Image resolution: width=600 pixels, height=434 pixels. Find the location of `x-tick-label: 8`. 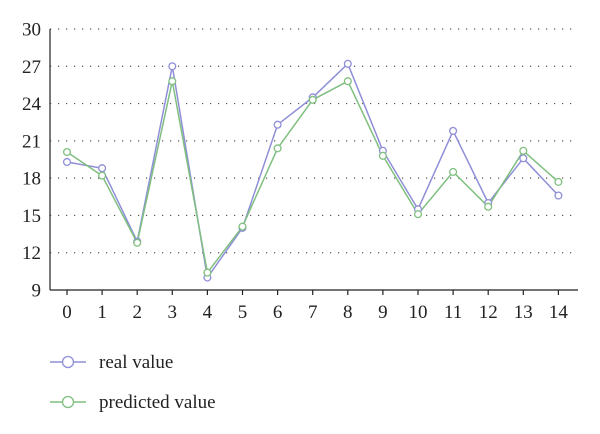

x-tick-label: 8 is located at coordinates (348, 312).